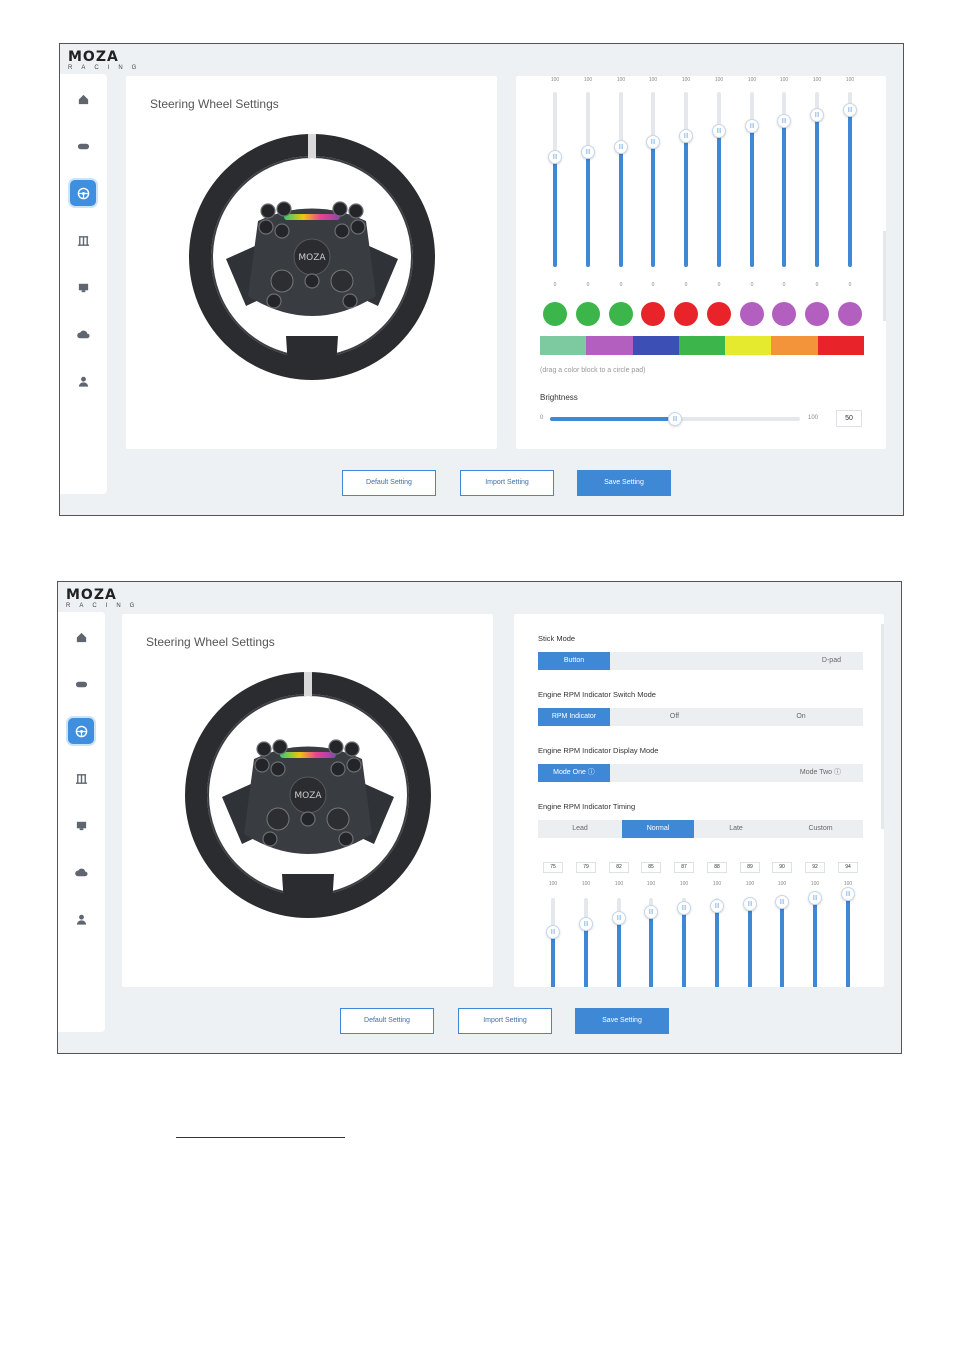 Image resolution: width=959 pixels, height=1361 pixels. Describe the element at coordinates (574, 717) in the screenshot. I see `segment-option: RPM Indicator` at that location.